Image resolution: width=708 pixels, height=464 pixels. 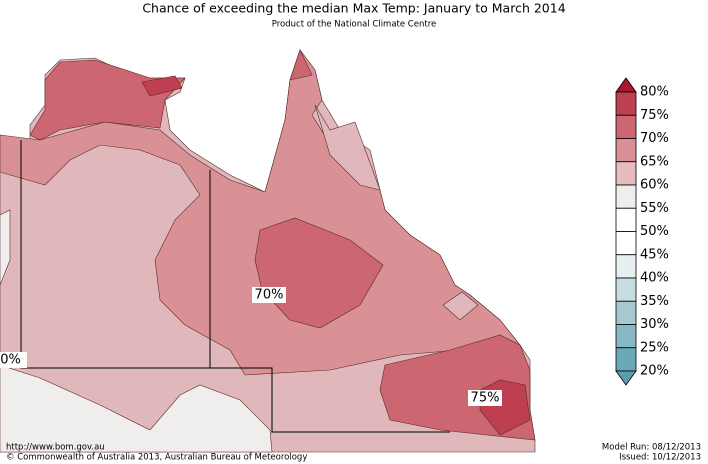 What do you see at coordinates (654, 115) in the screenshot?
I see `legend-label: 75%` at bounding box center [654, 115].